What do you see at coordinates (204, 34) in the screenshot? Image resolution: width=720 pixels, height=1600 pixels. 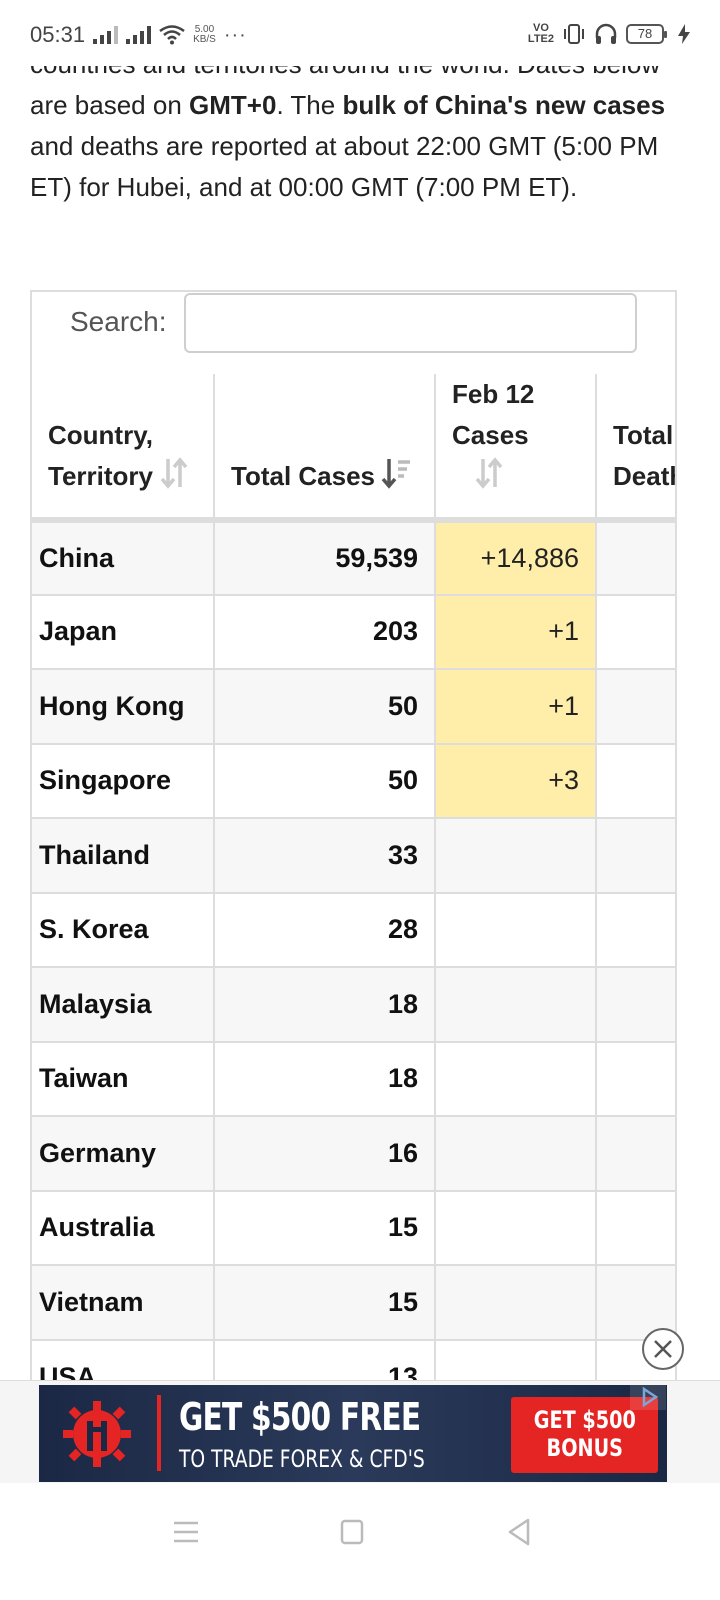 I see `net-speed: 5.00 KB/S` at bounding box center [204, 34].